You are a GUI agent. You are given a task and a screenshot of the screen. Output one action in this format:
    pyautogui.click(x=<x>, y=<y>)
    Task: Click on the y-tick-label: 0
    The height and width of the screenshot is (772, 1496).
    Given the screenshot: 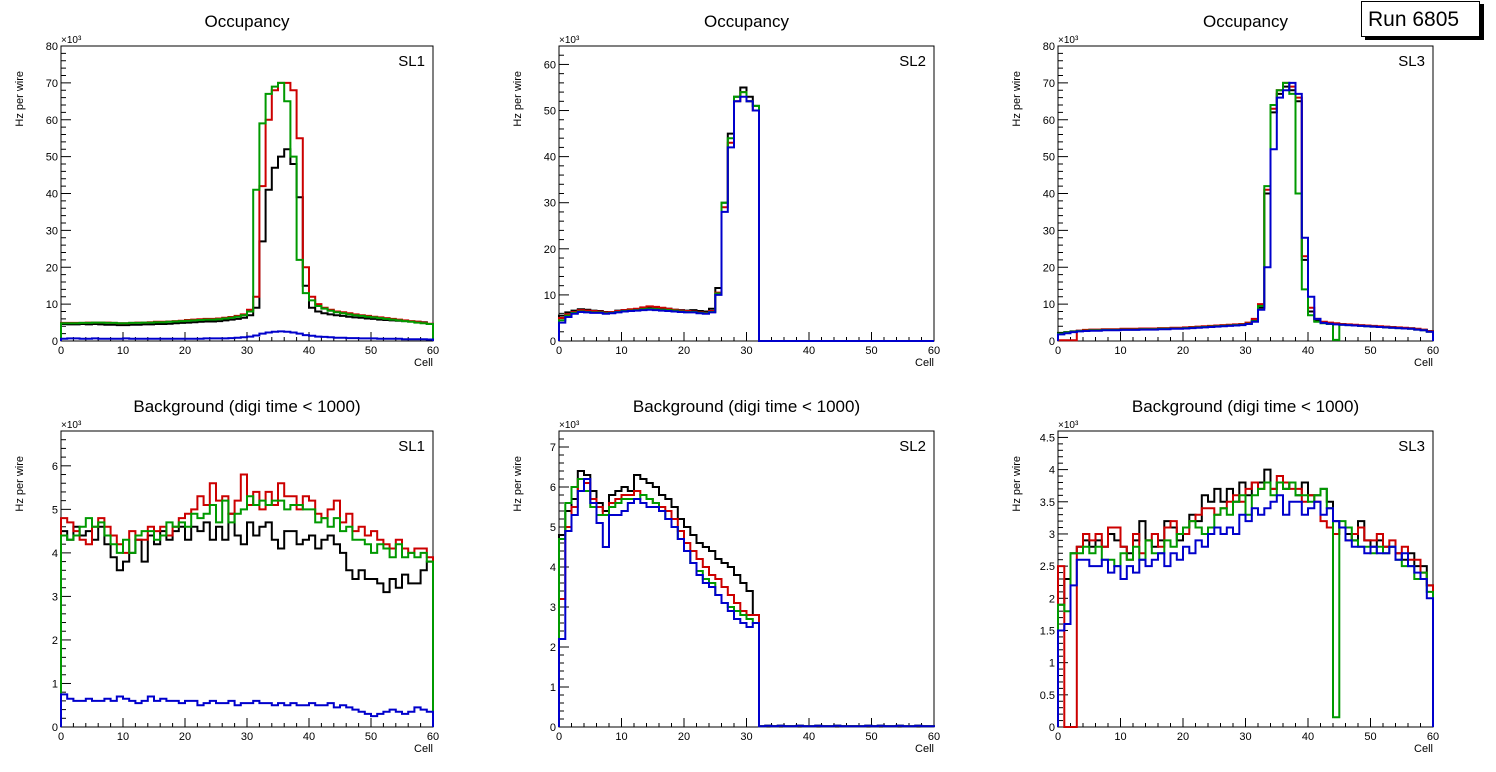 What is the action you would take?
    pyautogui.click(x=55, y=342)
    